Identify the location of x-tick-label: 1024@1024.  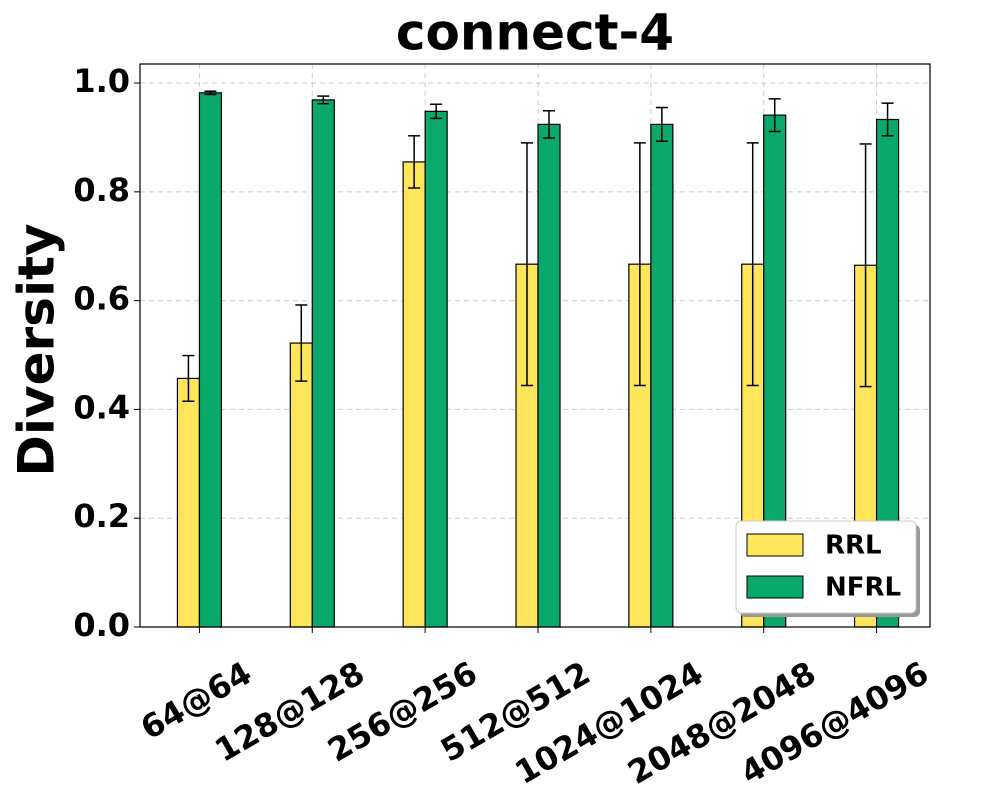
(608, 722).